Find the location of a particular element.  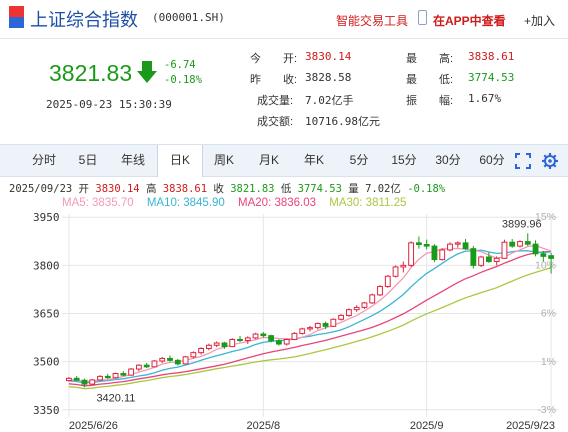

min-price-label: 3420.11 is located at coordinates (115, 398).